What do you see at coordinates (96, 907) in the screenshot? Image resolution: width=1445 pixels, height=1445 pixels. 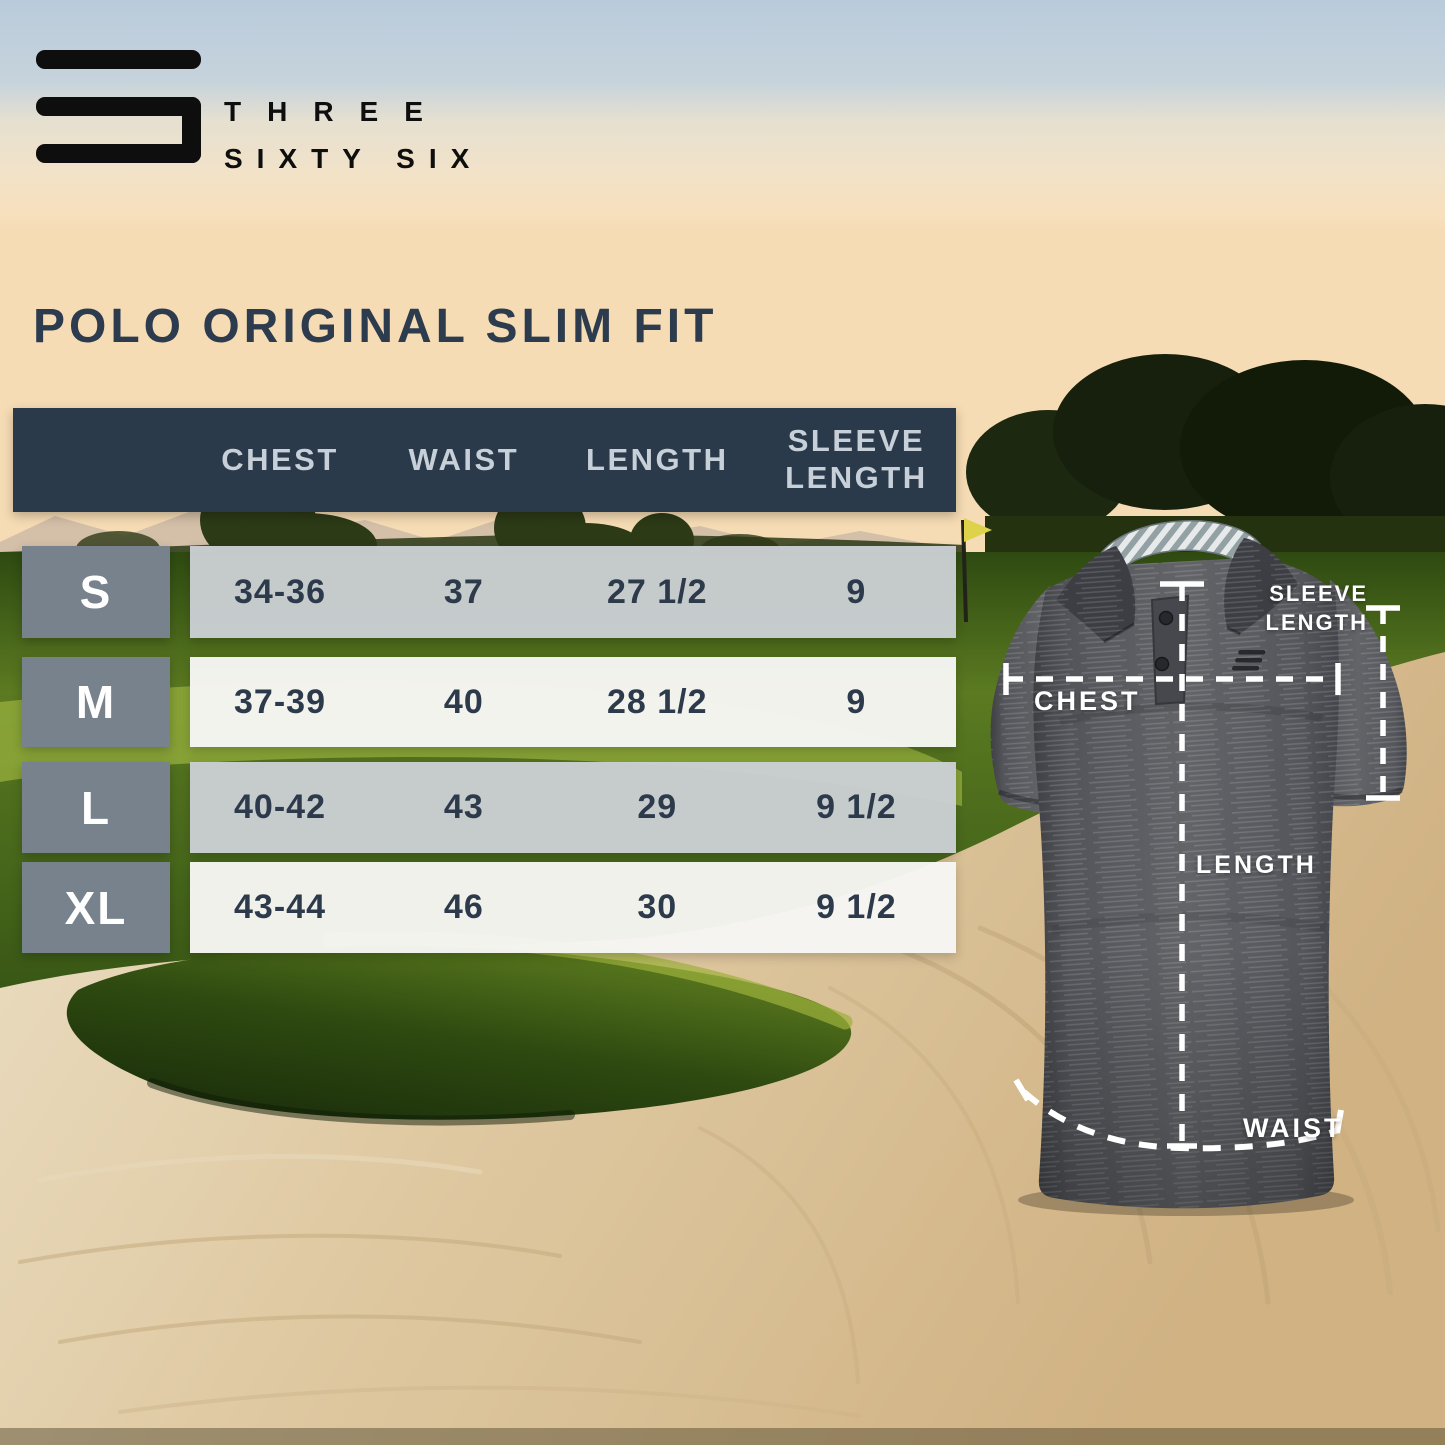 I see `size-label-xl: XL` at bounding box center [96, 907].